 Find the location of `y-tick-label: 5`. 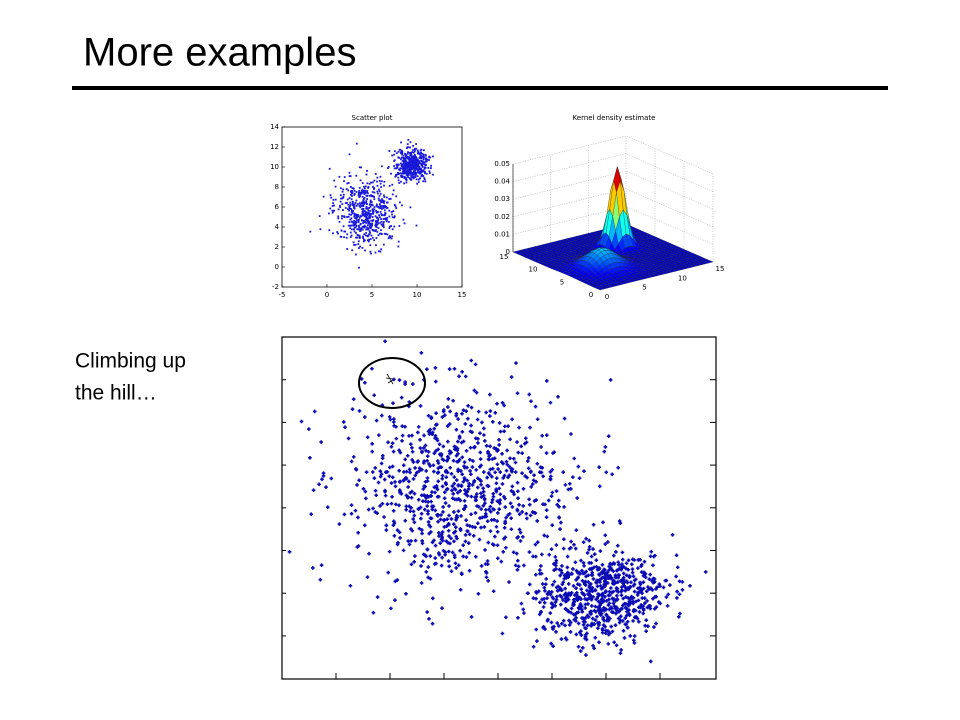

y-tick-label: 5 is located at coordinates (562, 282).